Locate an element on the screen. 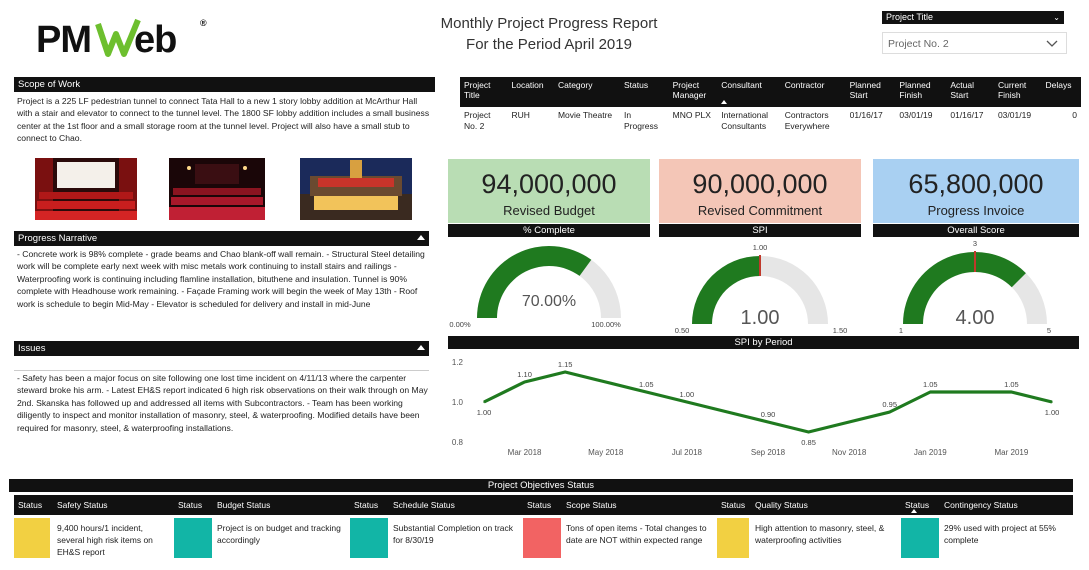  cinema-seats-picture is located at coordinates (86, 189).